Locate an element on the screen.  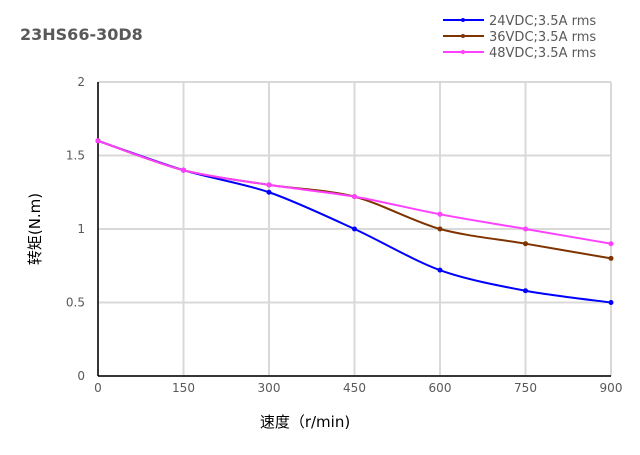
legend-label: 48VDC;3.5A rms is located at coordinates (542, 53).